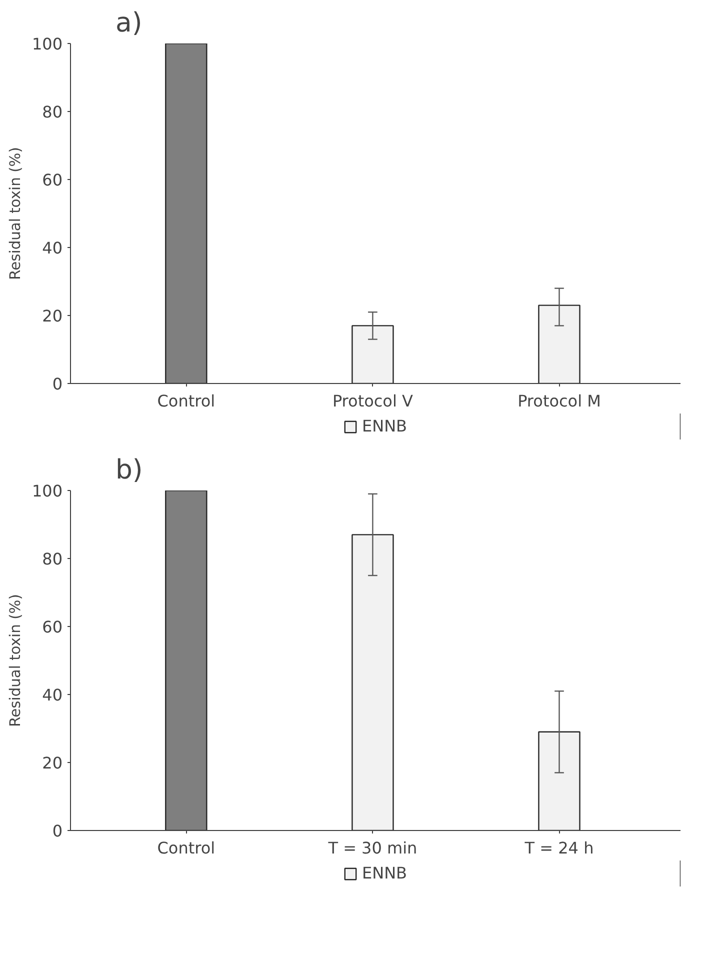 Image resolution: width=716 pixels, height=977 pixels. I want to click on x-tick-label: T = 24 h, so click(559, 848).